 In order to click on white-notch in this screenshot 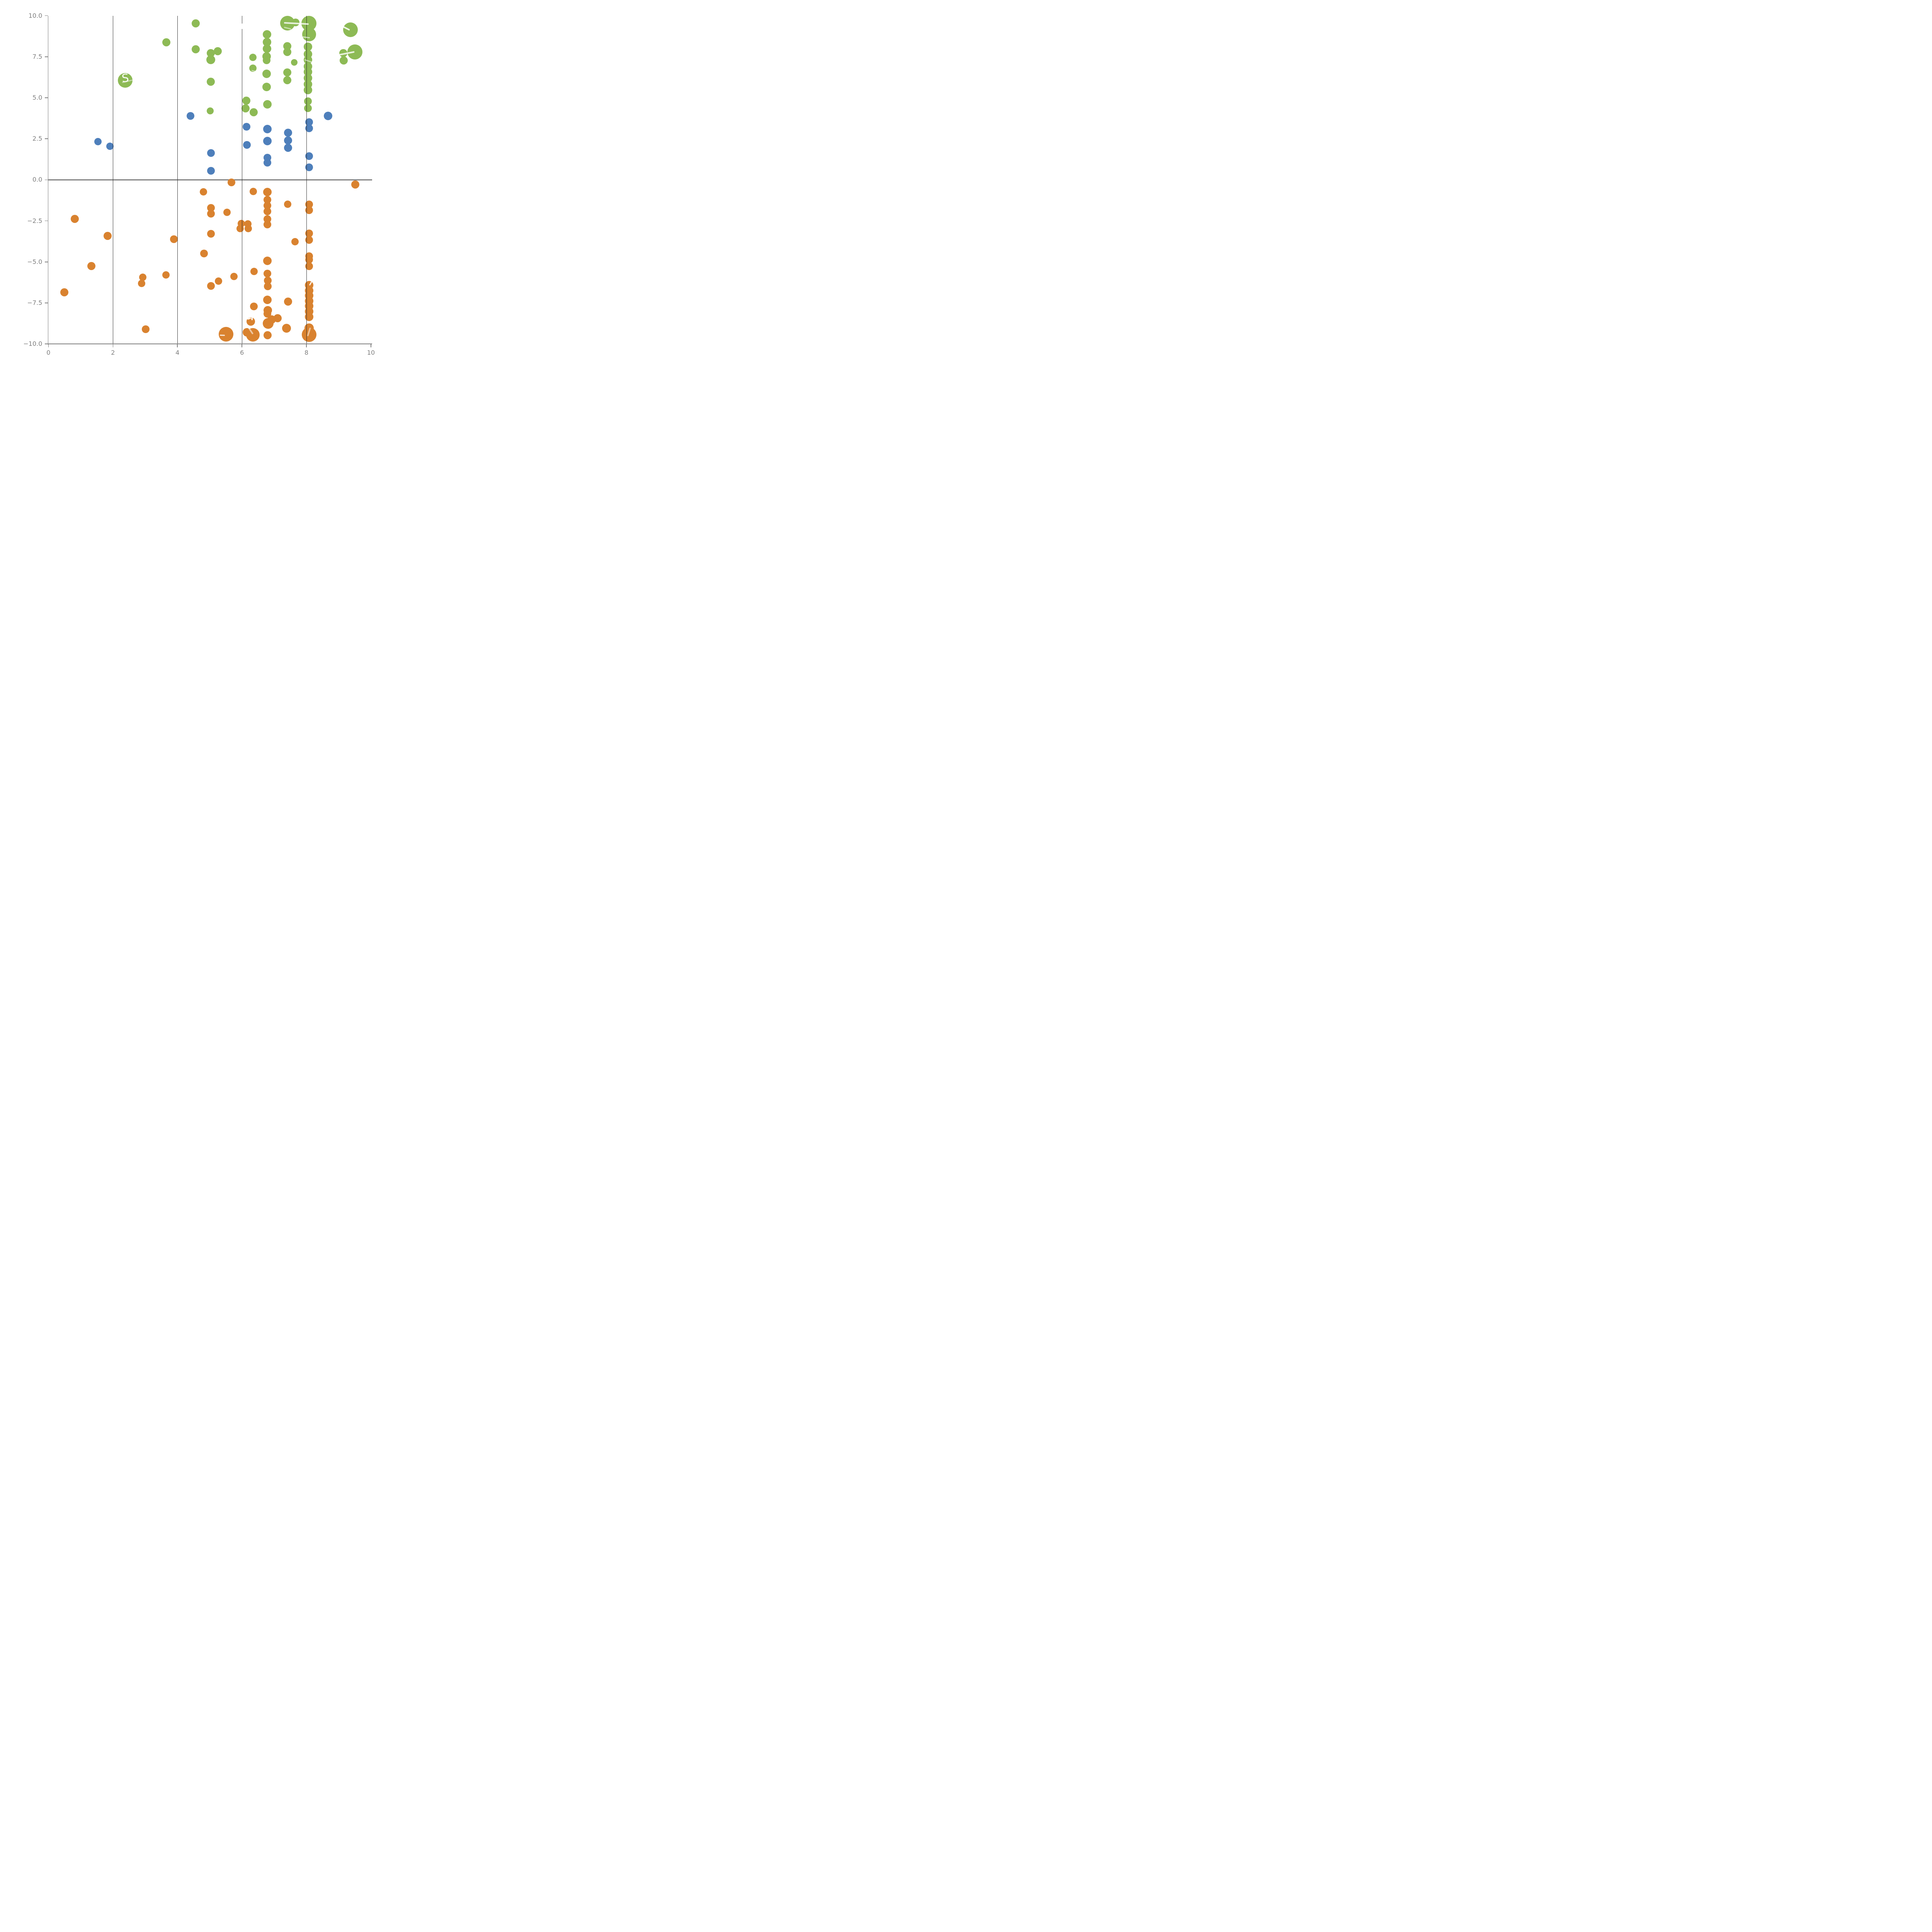, I will do `click(345, 21)`.